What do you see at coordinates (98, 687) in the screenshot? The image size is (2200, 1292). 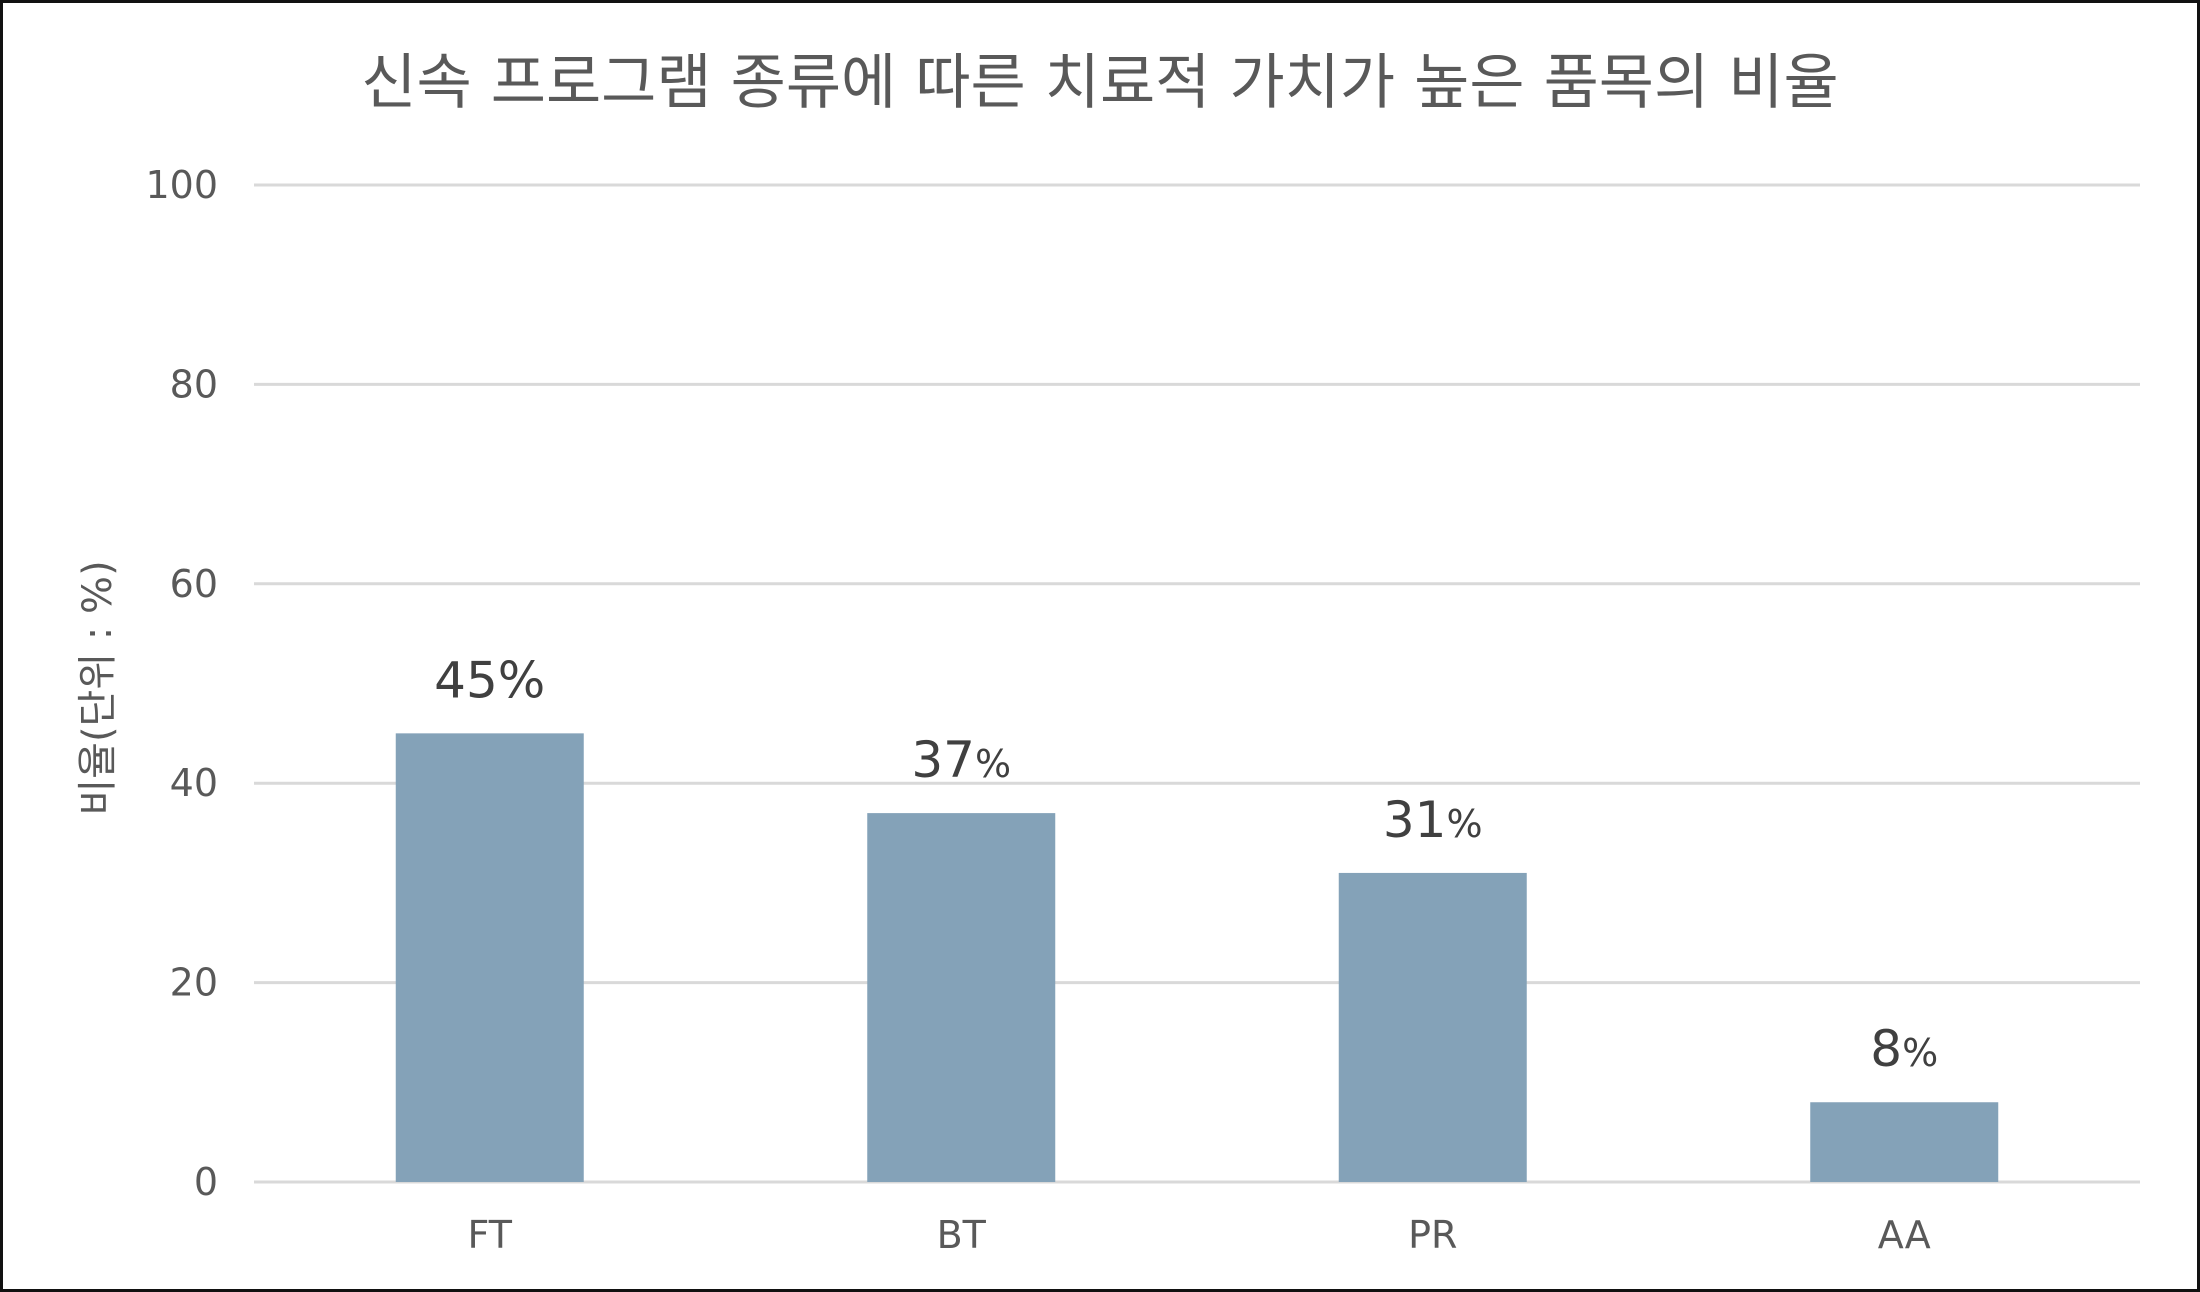 I see `y-axis-label: 비율(단위 : %)` at bounding box center [98, 687].